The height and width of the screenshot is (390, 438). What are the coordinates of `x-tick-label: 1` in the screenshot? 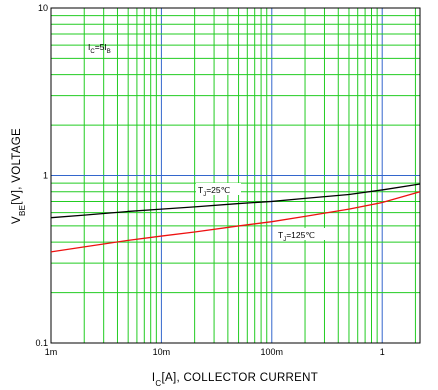 It's located at (382, 352).